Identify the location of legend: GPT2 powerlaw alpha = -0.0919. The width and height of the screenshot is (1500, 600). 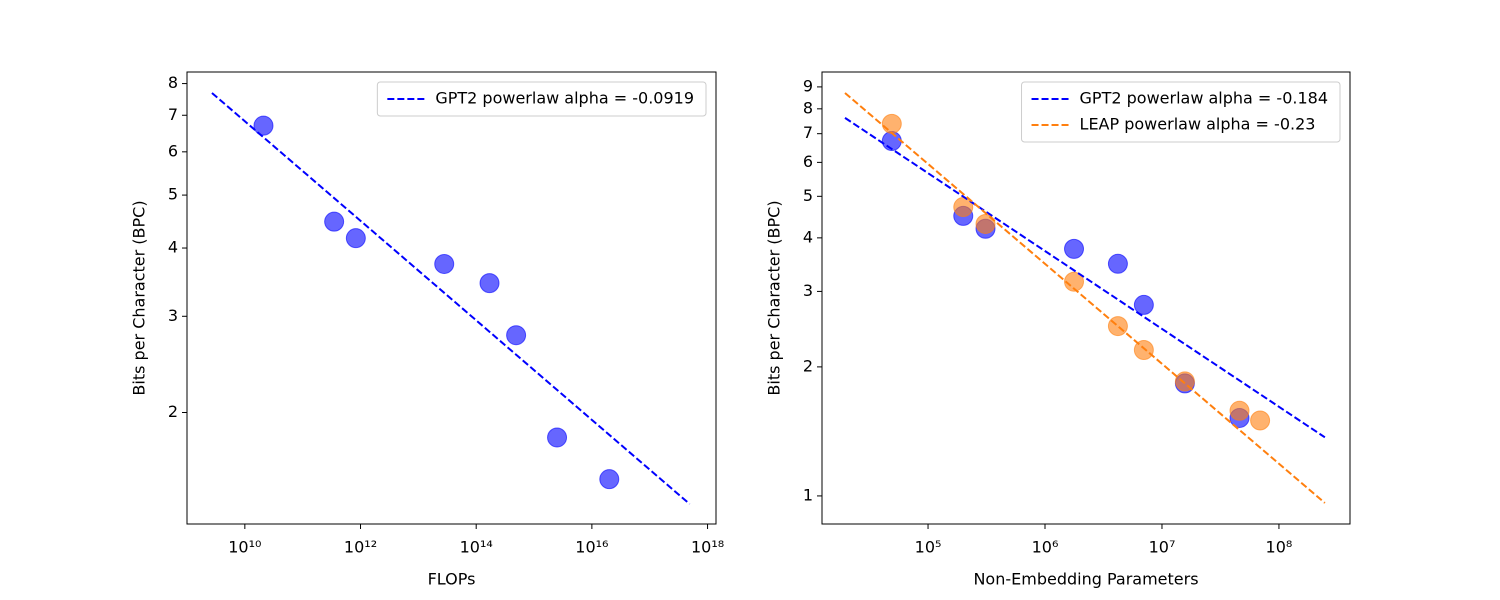
(541, 99).